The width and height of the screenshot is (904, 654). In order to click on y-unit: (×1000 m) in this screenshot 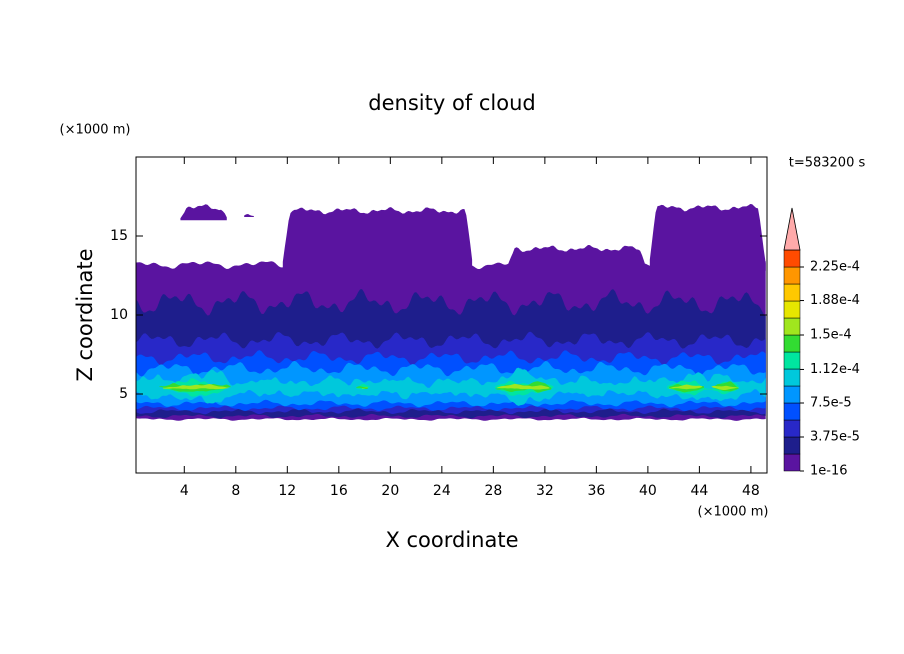, I will do `click(95, 130)`.